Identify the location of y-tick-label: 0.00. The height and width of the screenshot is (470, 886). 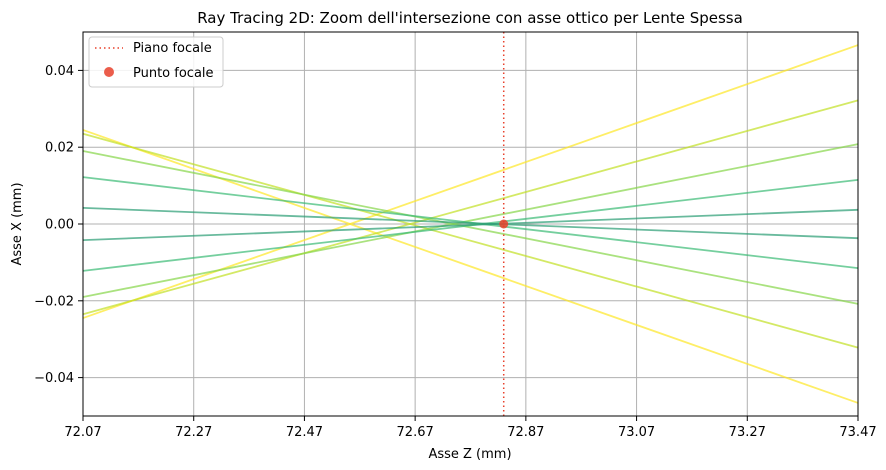
(59, 225).